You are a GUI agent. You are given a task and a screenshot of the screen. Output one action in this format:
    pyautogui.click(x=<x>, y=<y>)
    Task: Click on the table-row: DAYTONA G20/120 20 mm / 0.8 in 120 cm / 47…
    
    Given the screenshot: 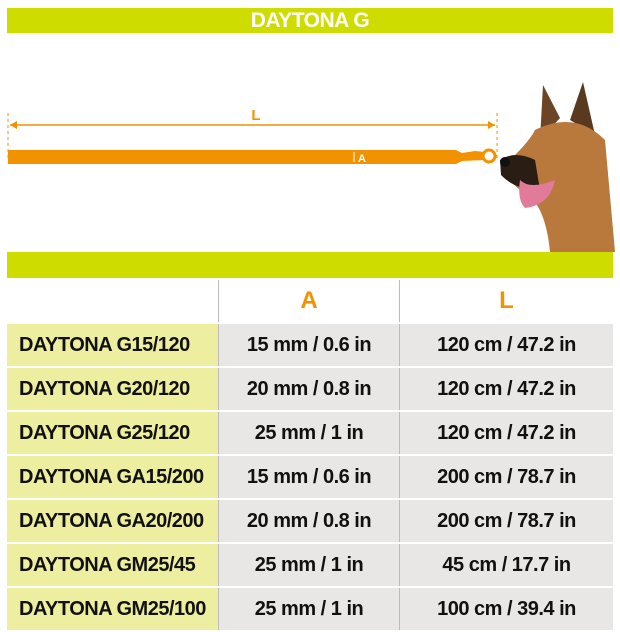 What is the action you would take?
    pyautogui.click(x=310, y=389)
    